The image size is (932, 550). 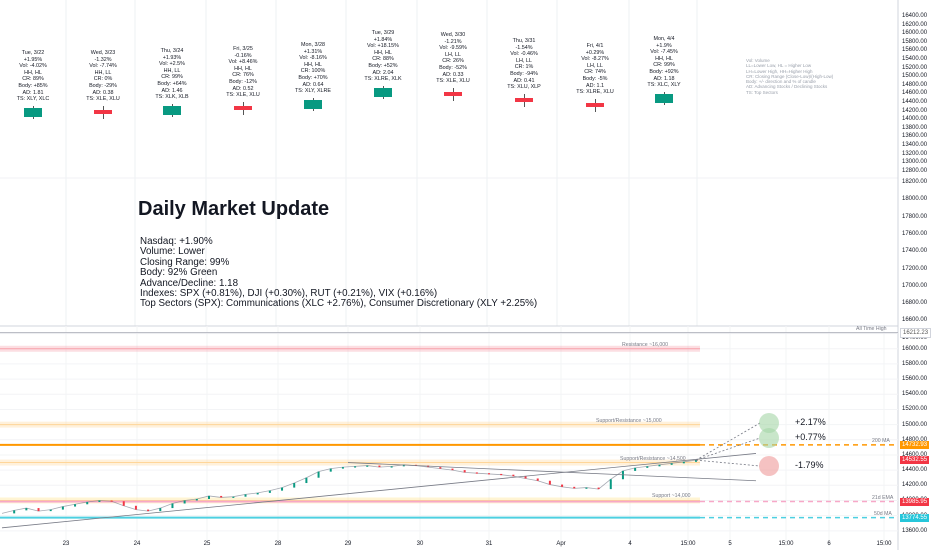 What do you see at coordinates (172, 64) in the screenshot?
I see `day-card-line: Vol: +2.5%` at bounding box center [172, 64].